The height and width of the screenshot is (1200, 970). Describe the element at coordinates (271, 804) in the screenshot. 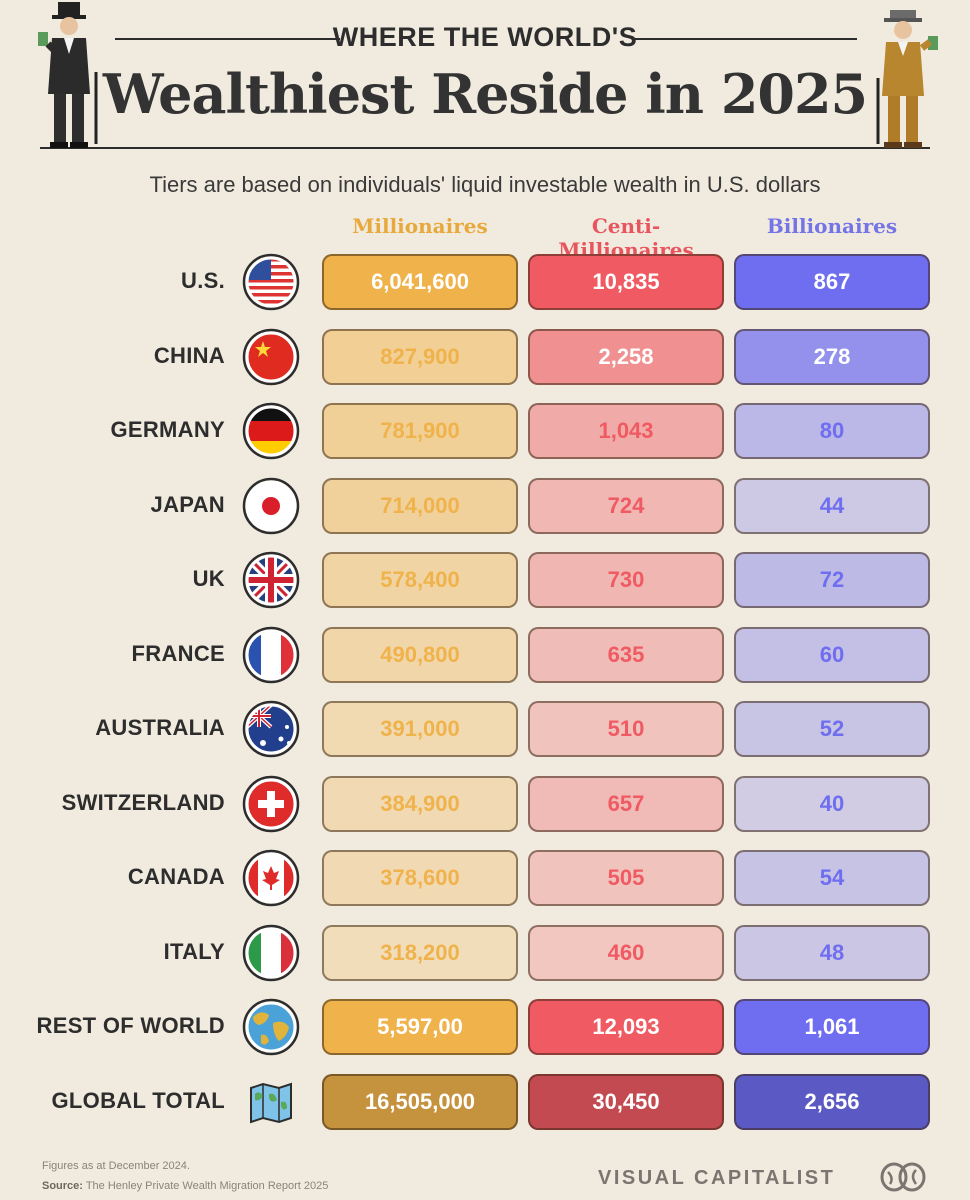

I see `switzerland-flag-icon` at that location.